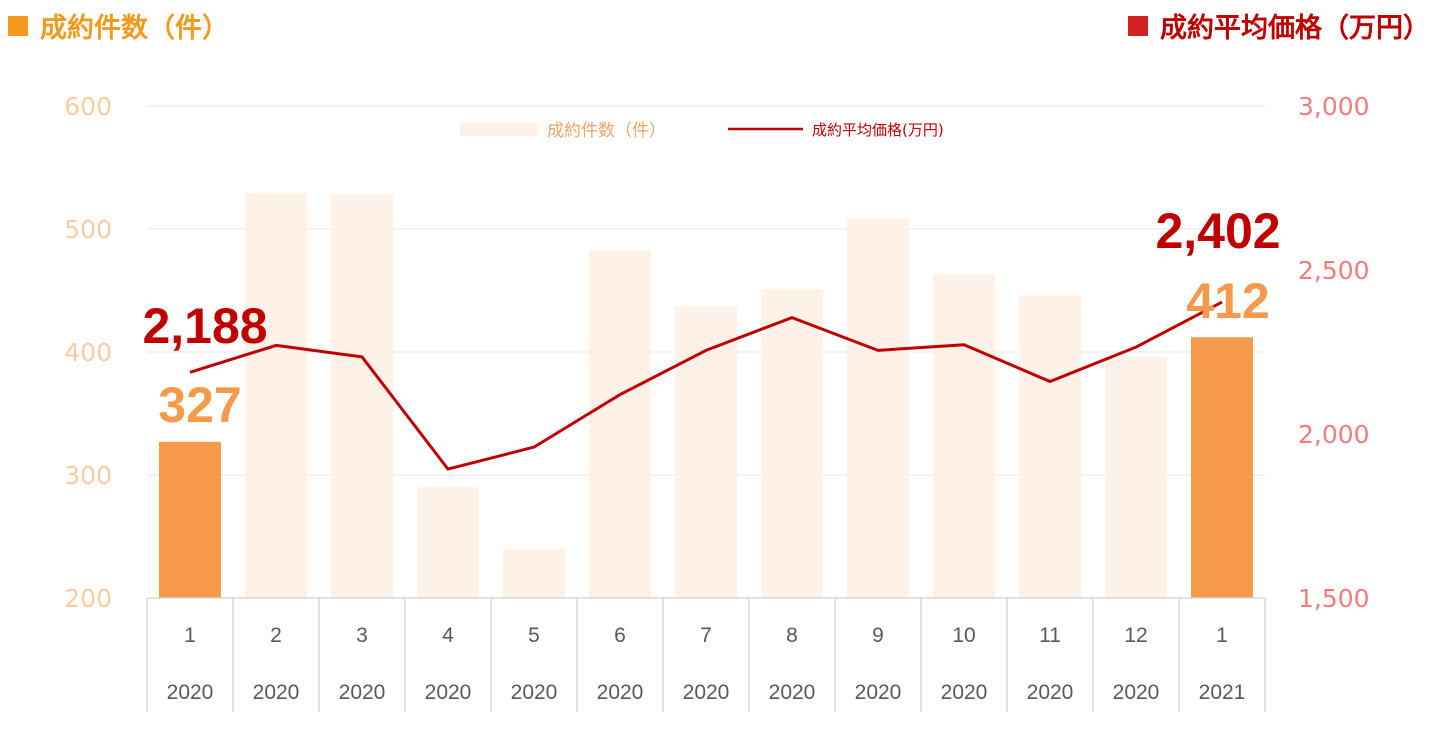 The height and width of the screenshot is (738, 1440). What do you see at coordinates (706, 635) in the screenshot?
I see `x-month-label: 7` at bounding box center [706, 635].